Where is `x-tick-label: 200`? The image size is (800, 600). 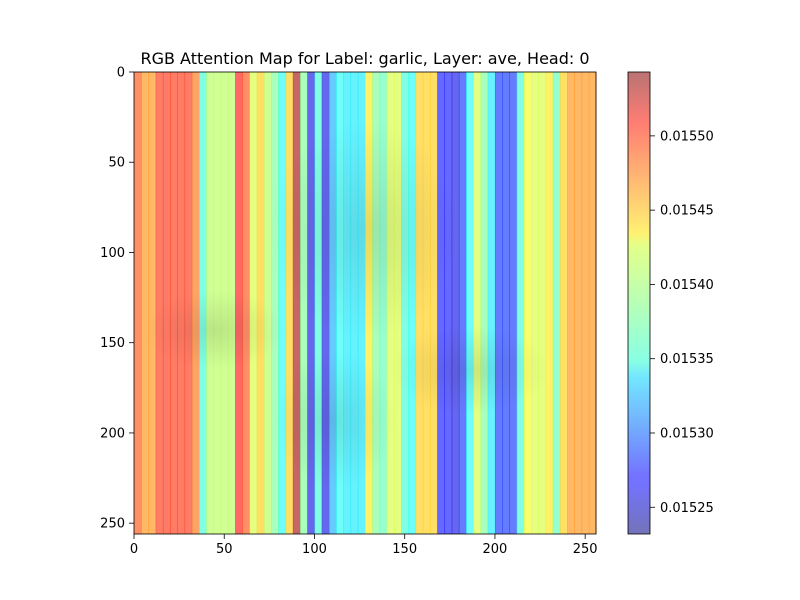 x-tick-label: 200 is located at coordinates (495, 549).